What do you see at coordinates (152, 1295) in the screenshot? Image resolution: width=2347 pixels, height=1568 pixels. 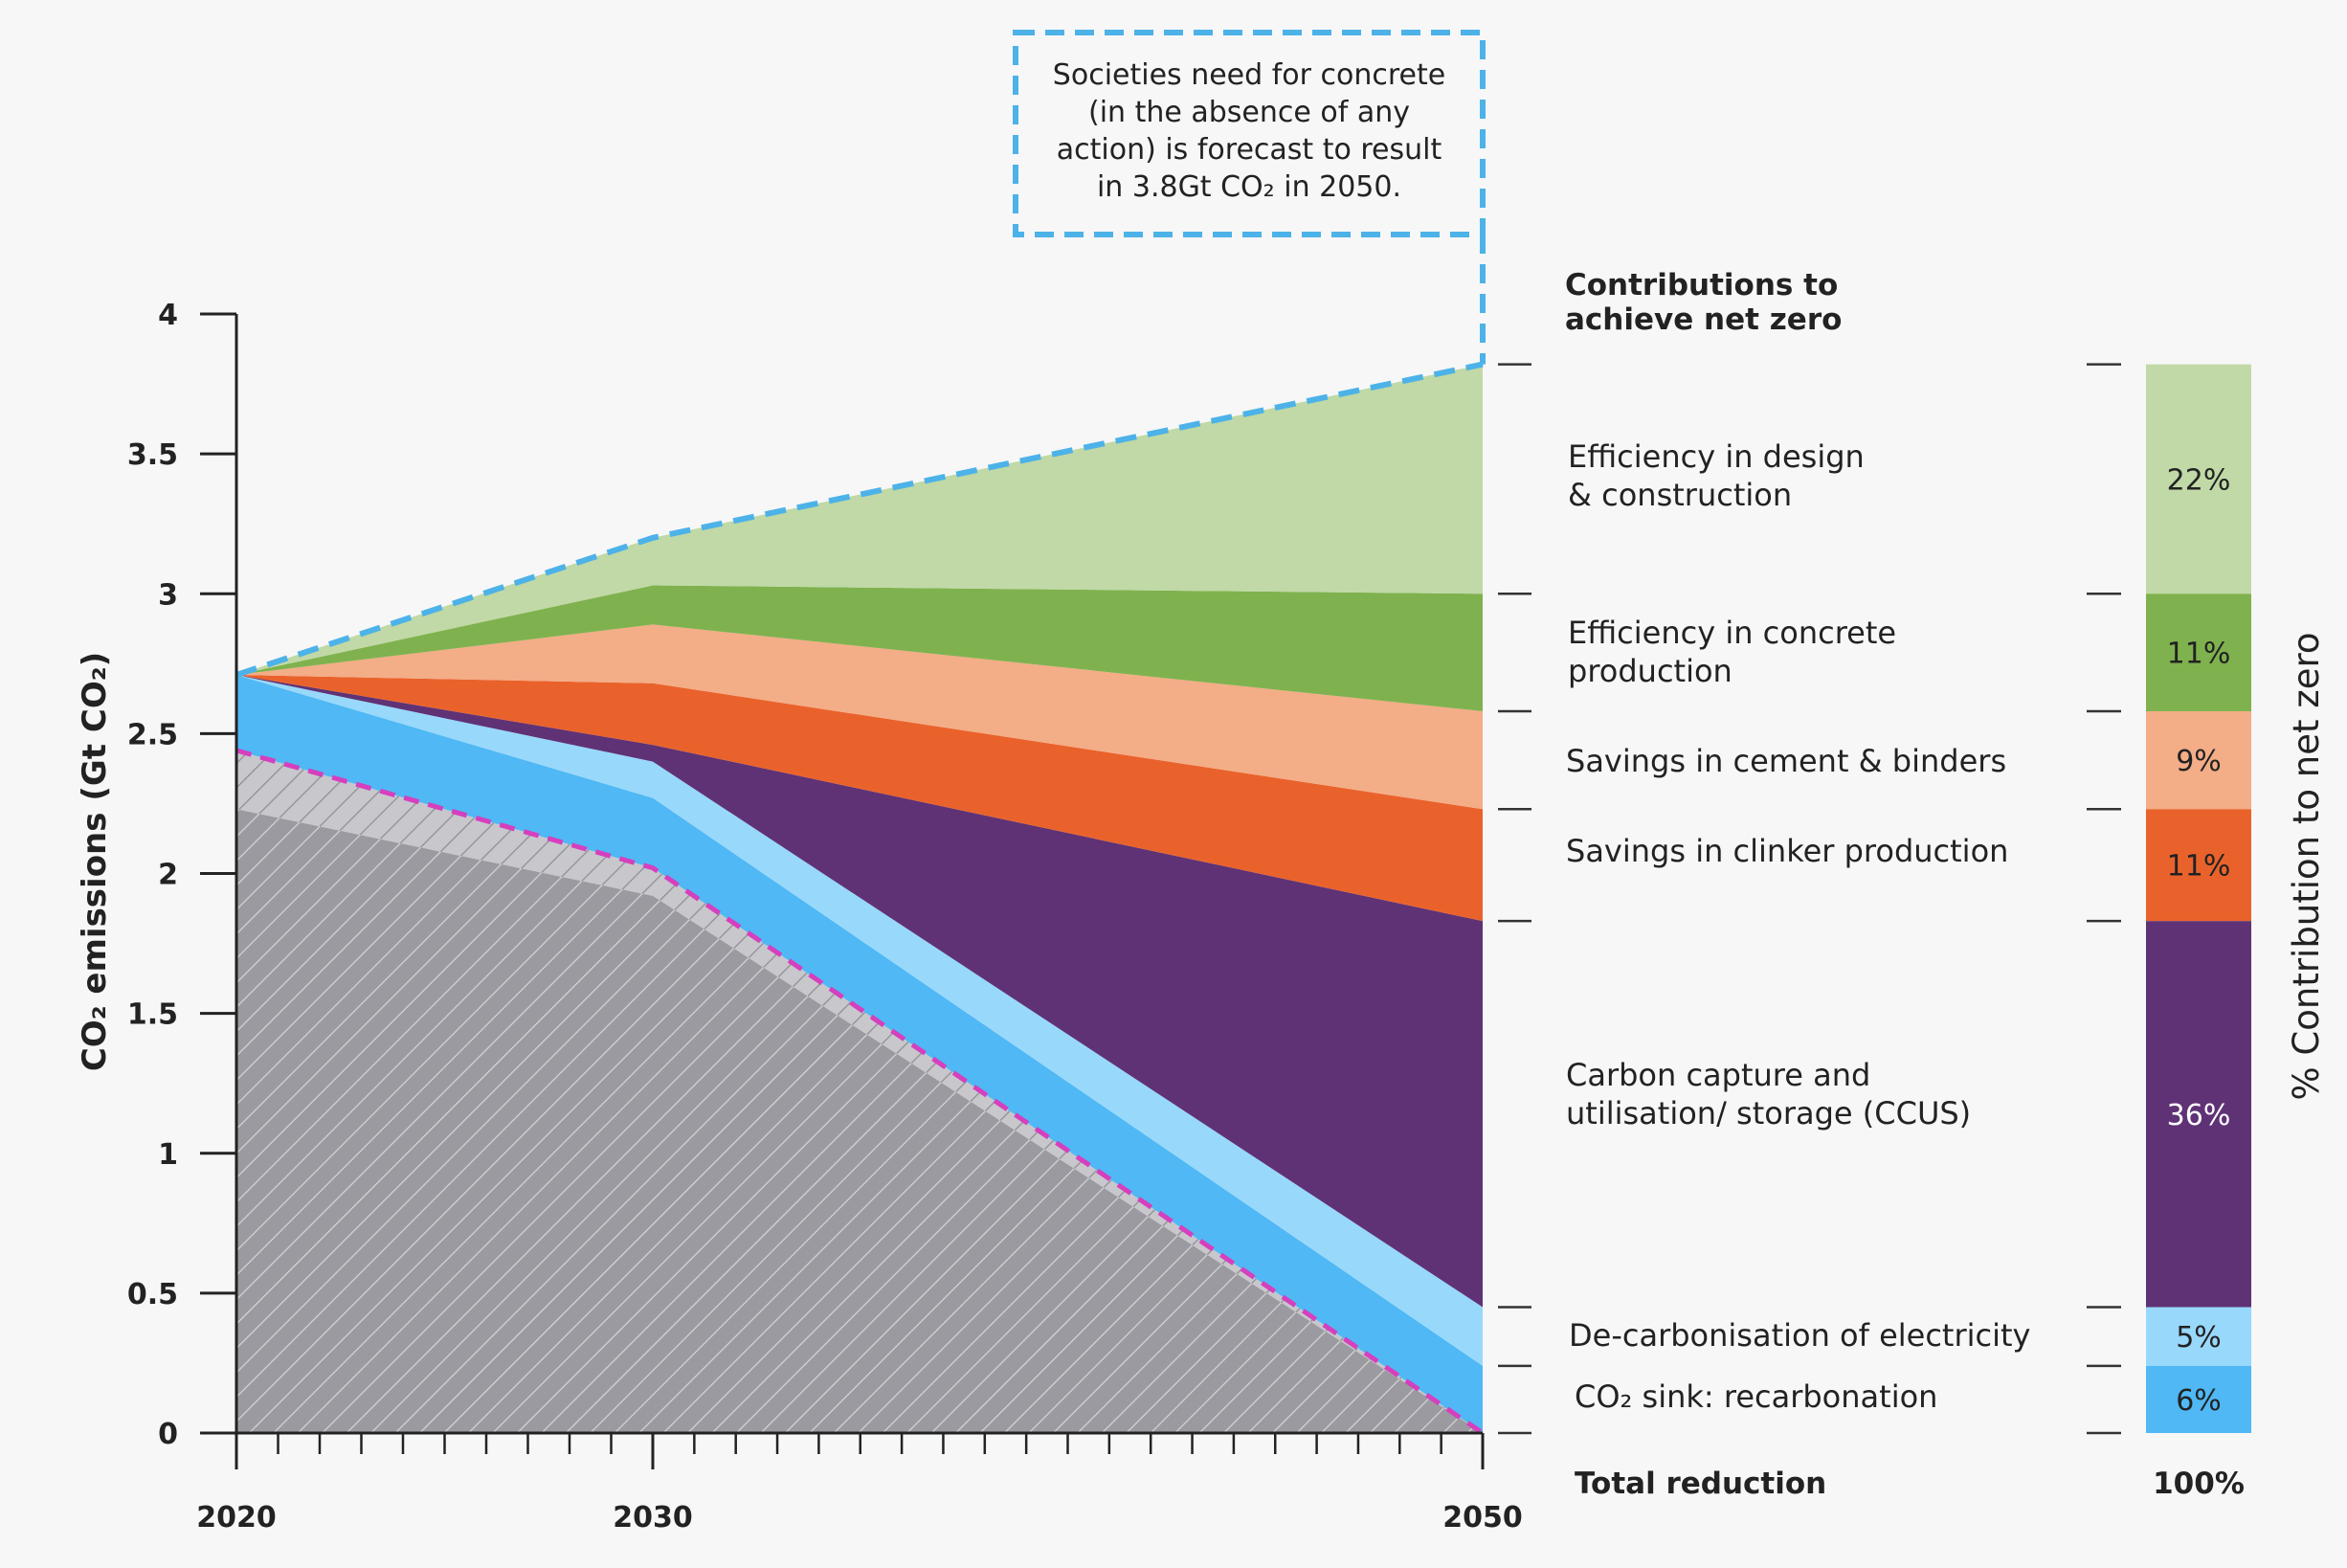 I see `y-tick-label: 0.5` at bounding box center [152, 1295].